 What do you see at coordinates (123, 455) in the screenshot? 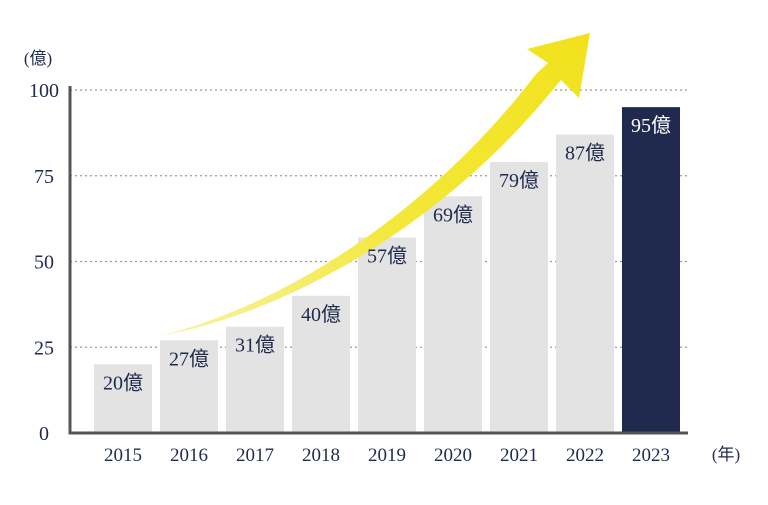
I see `x-tick-label-2015: 2015` at bounding box center [123, 455].